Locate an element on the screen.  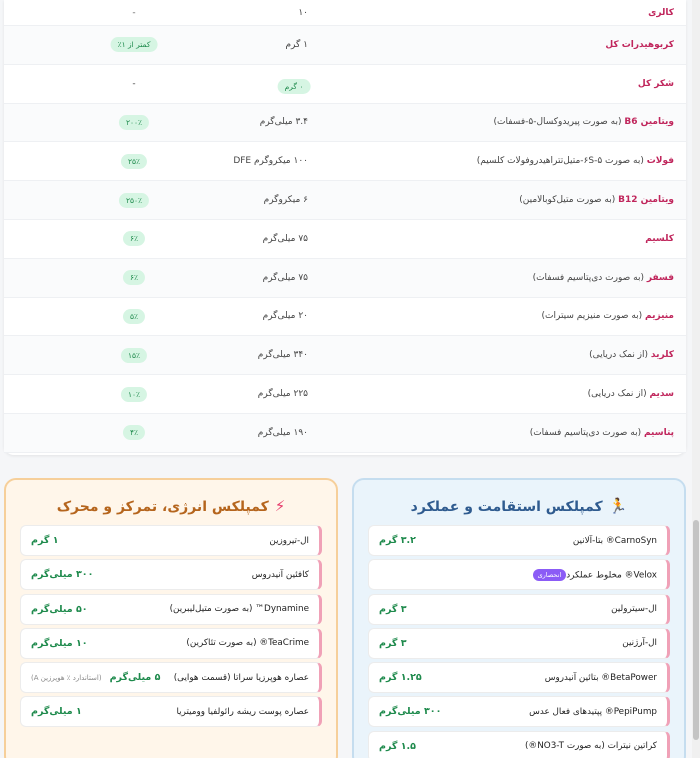
nutrient-label: کربوهیدرات کل is located at coordinates (639, 44).